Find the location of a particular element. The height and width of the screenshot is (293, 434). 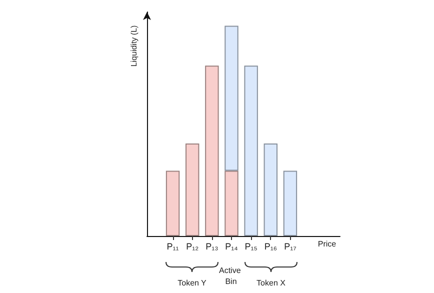

x-tick-label: P₁₄ is located at coordinates (231, 247).